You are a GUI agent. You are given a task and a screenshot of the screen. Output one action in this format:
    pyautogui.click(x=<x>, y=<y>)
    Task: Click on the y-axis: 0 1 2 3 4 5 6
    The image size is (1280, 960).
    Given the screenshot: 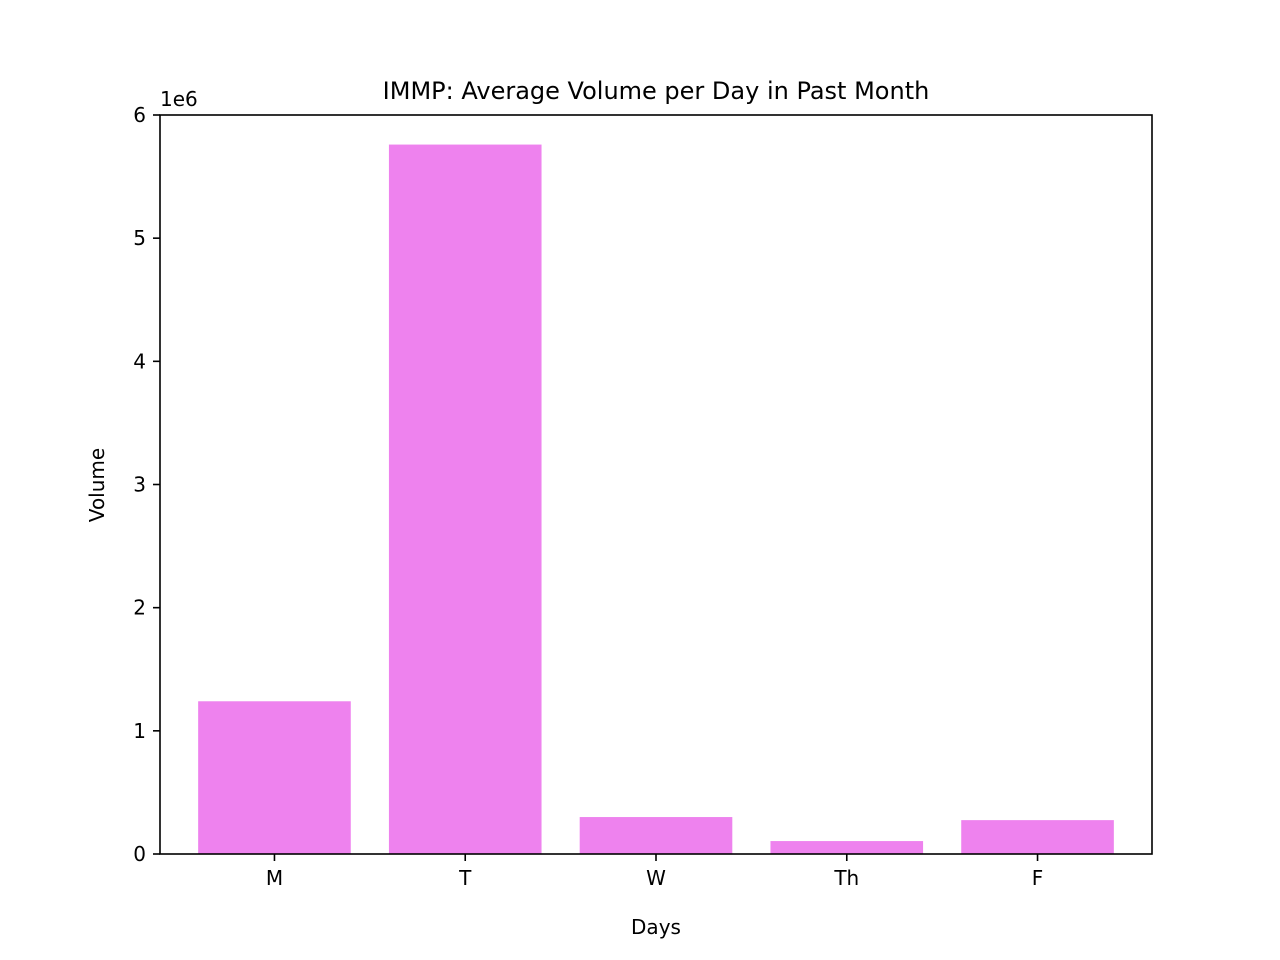 What is the action you would take?
    pyautogui.click(x=146, y=484)
    